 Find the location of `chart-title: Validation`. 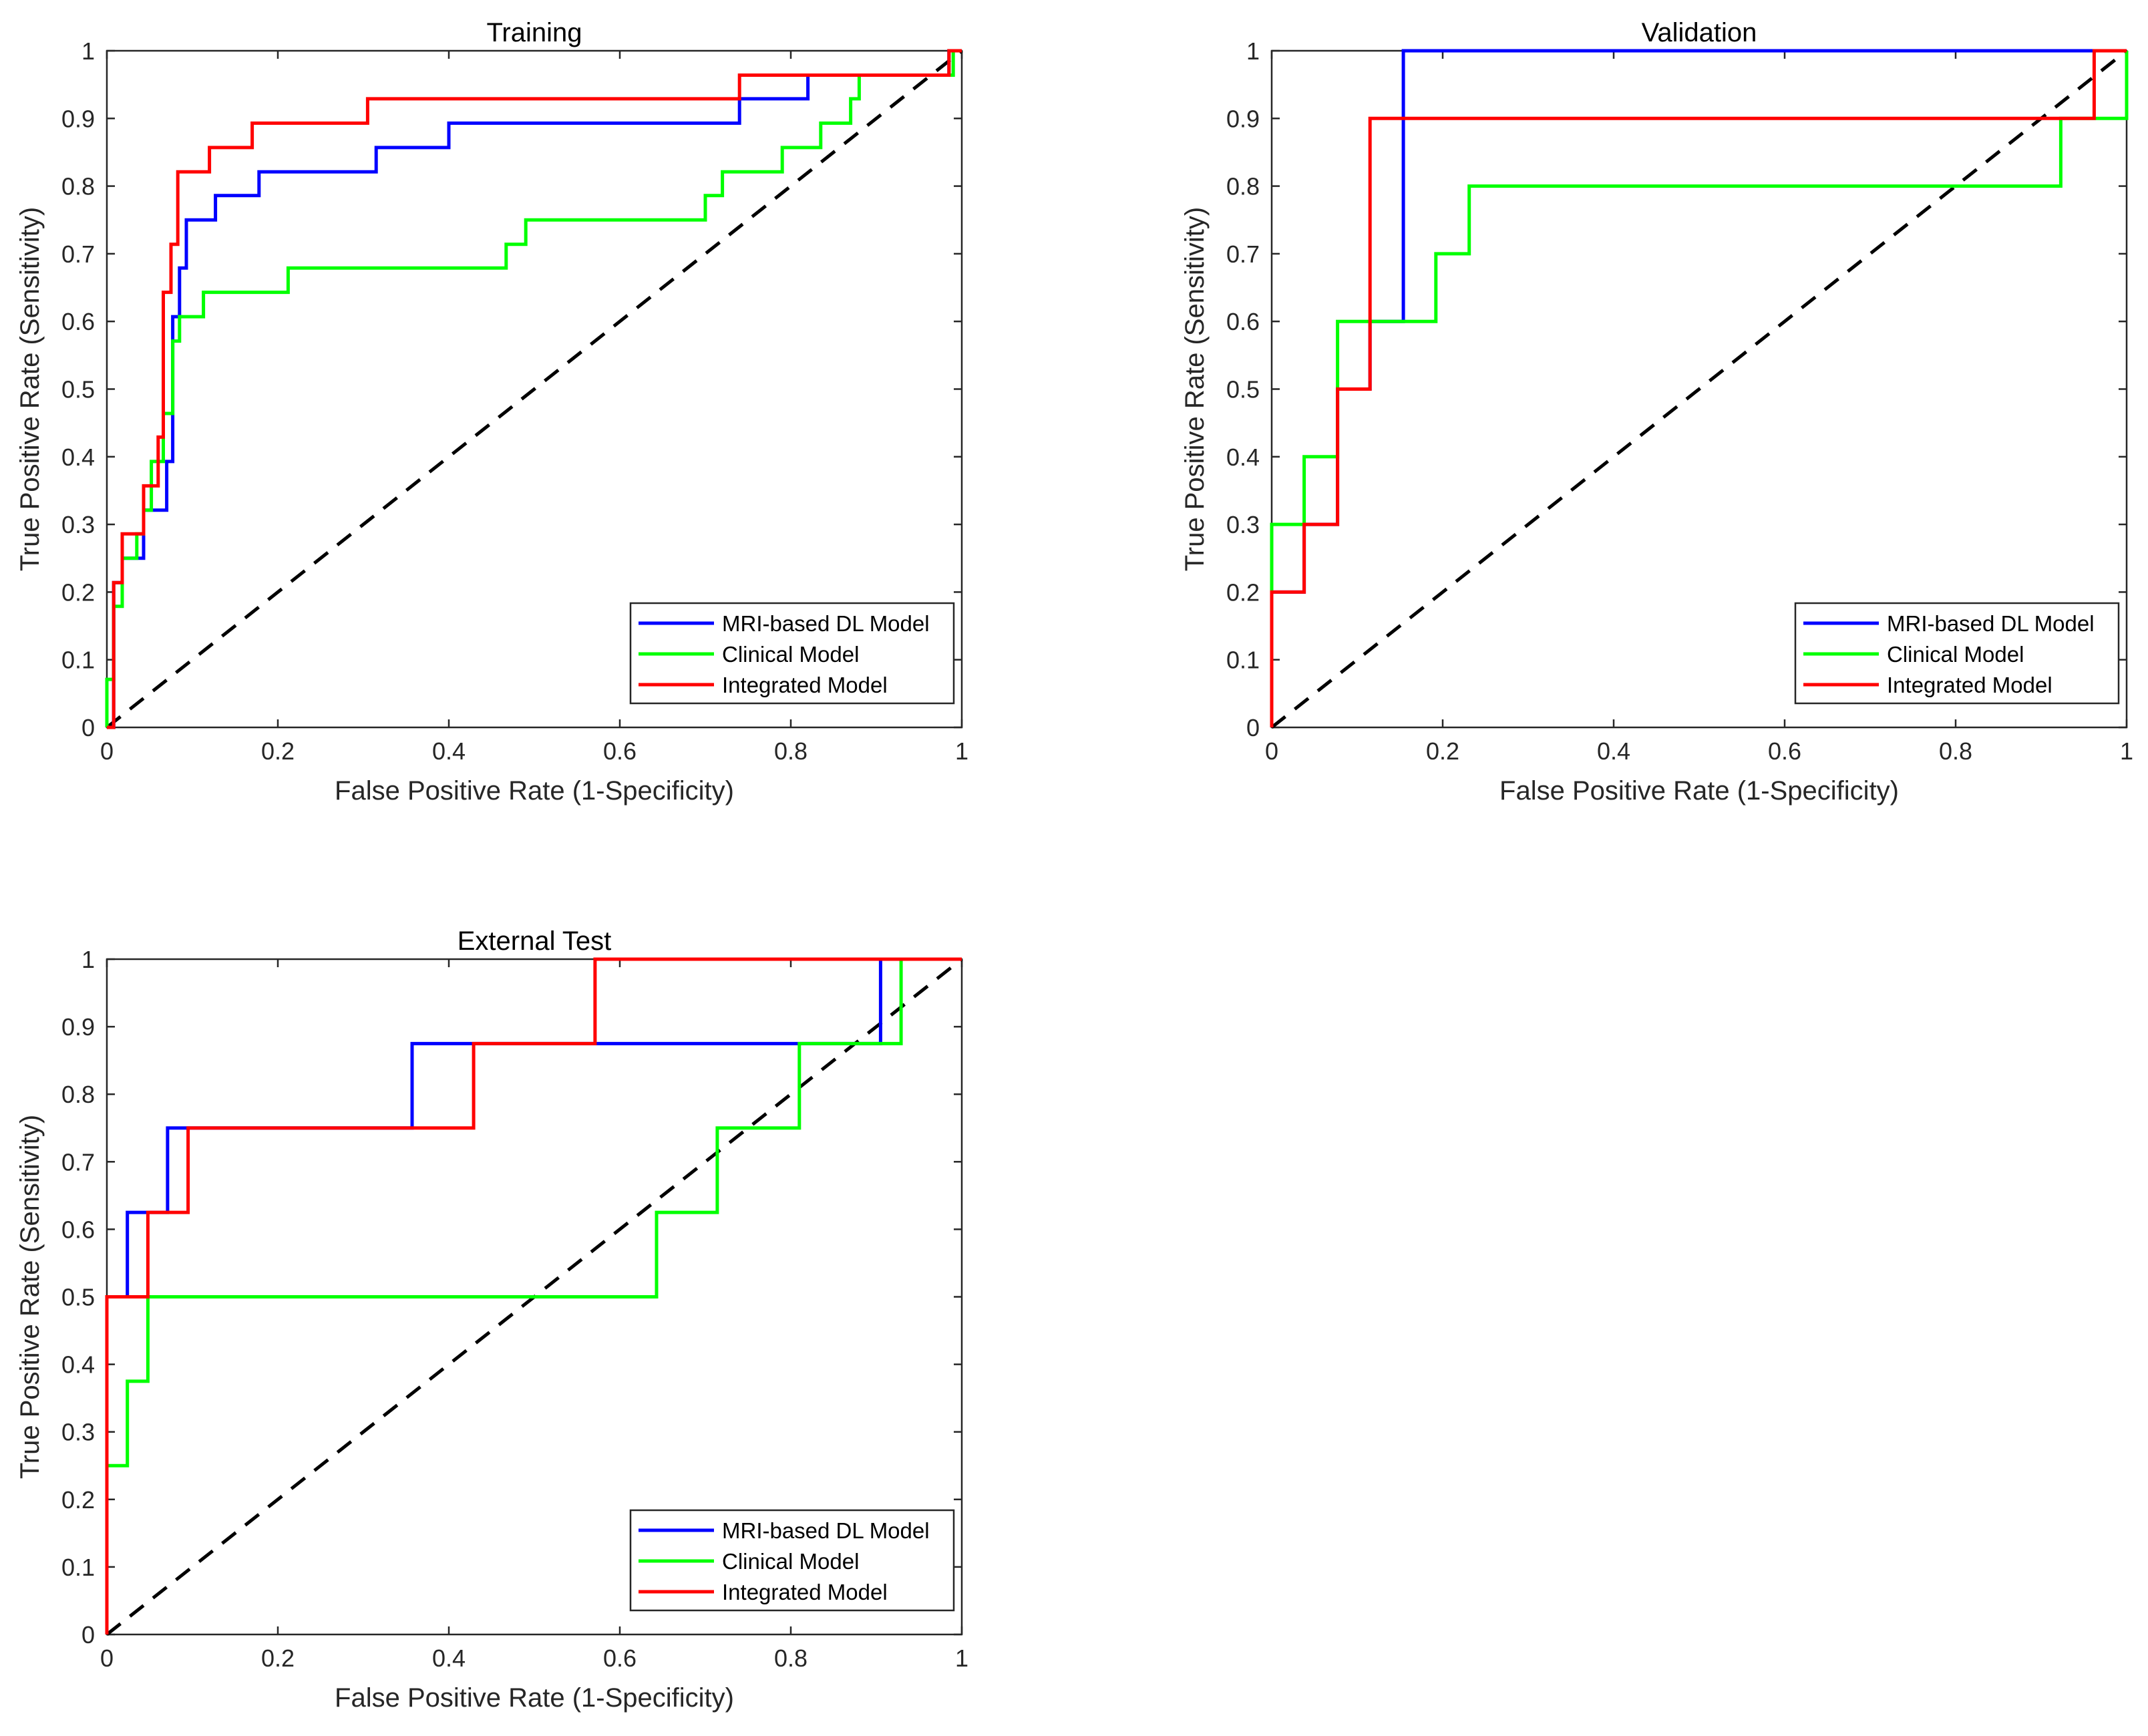

chart-title: Validation is located at coordinates (1699, 32).